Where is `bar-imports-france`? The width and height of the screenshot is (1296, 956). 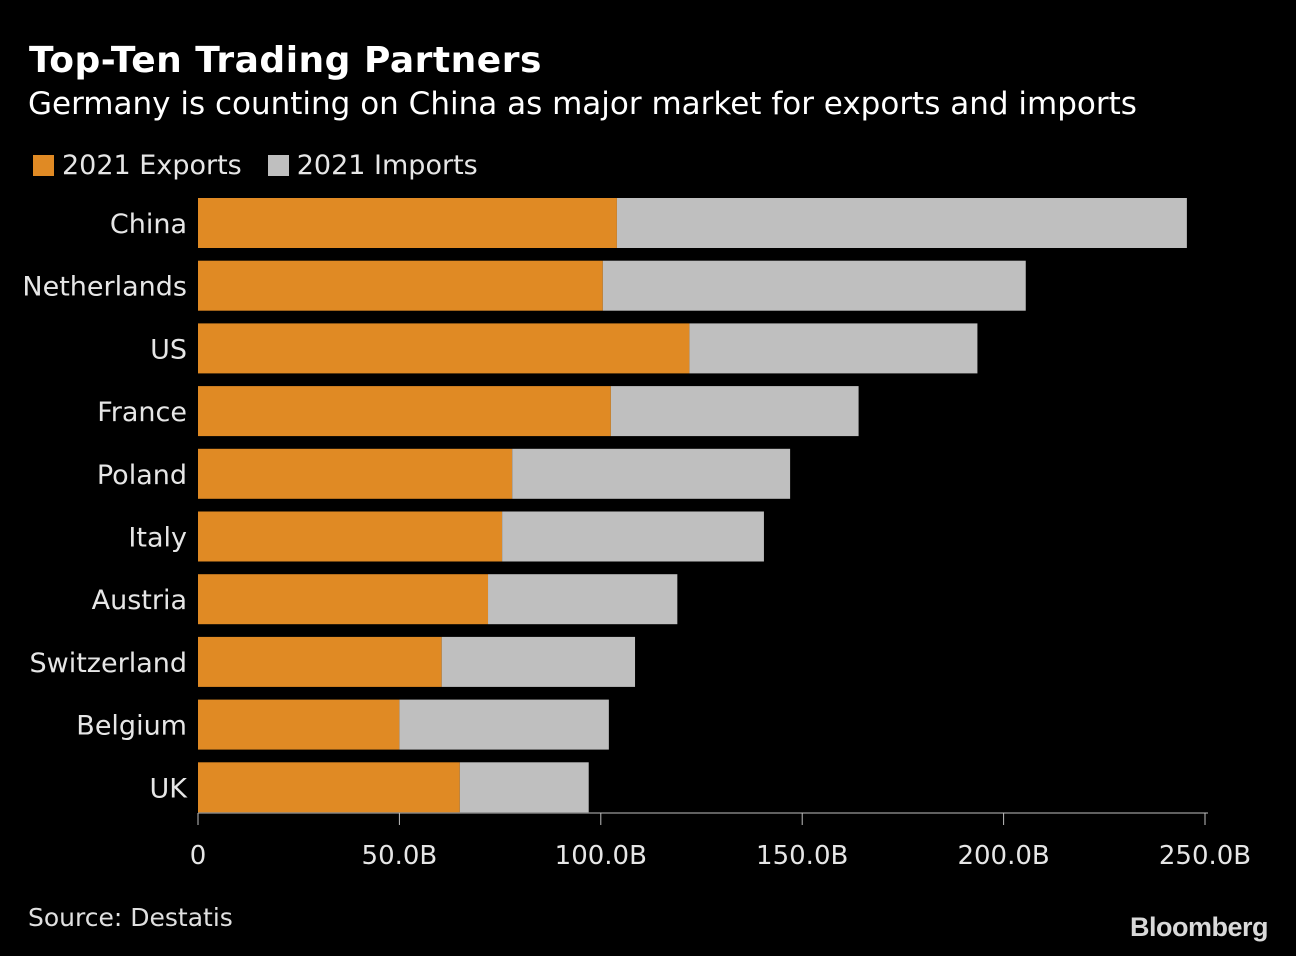
bar-imports-france is located at coordinates (734, 411).